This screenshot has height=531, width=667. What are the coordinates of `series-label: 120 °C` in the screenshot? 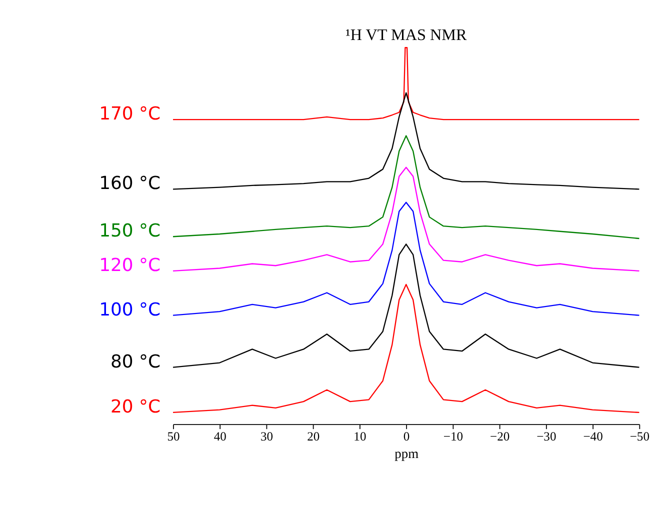 It's located at (129, 265).